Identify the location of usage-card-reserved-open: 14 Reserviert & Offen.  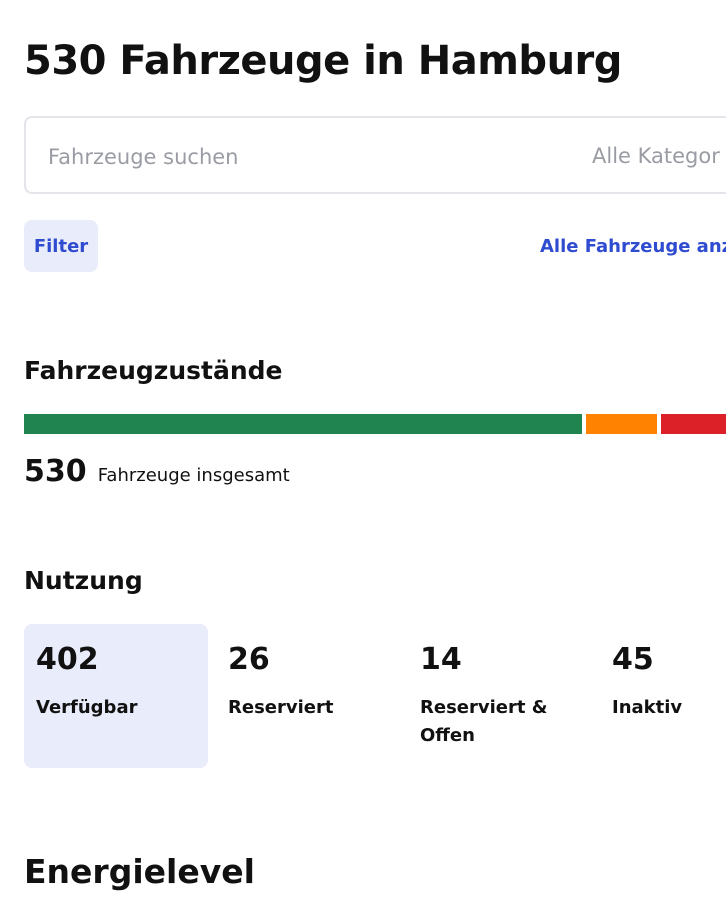
(500, 696).